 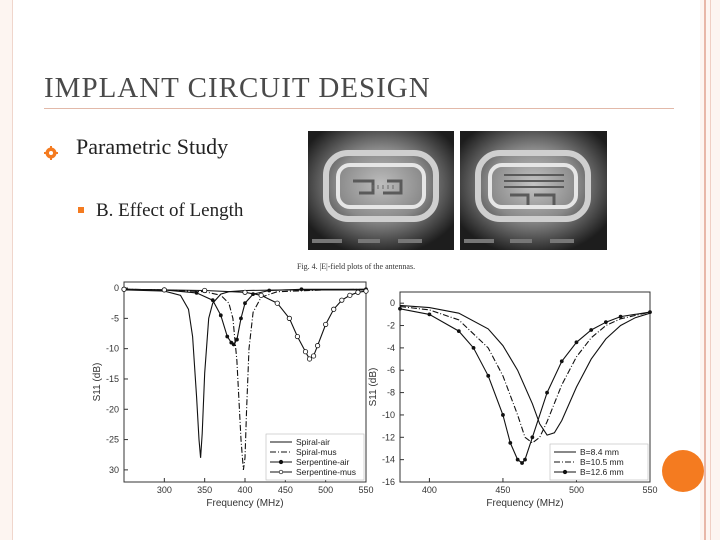 What do you see at coordinates (244, 373) in the screenshot?
I see `series-line-spiral-air` at bounding box center [244, 373].